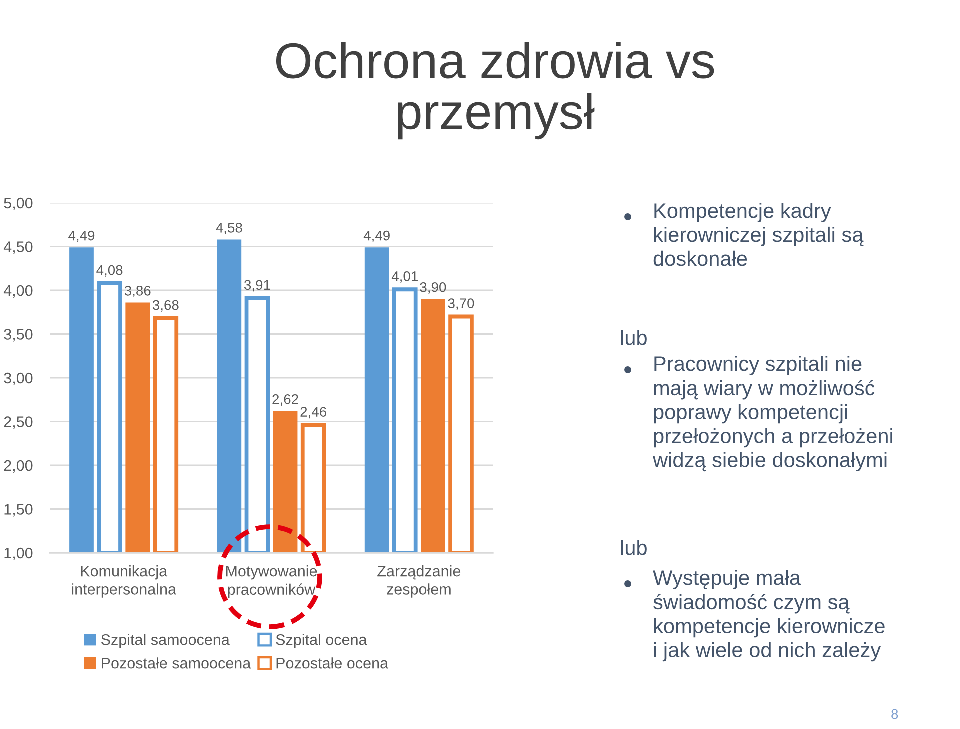 Image resolution: width=960 pixels, height=729 pixels. I want to click on y-tick-label: 3,00, so click(18, 379).